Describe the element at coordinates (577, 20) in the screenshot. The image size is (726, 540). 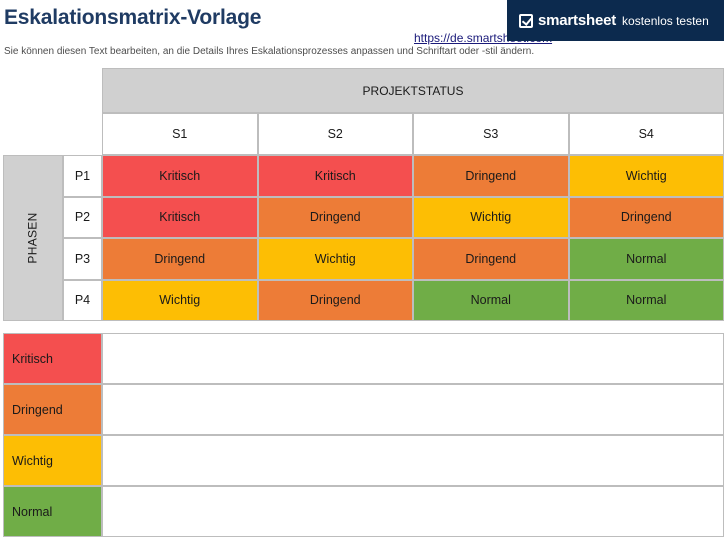
I see `banner-brand: smartsheet` at that location.